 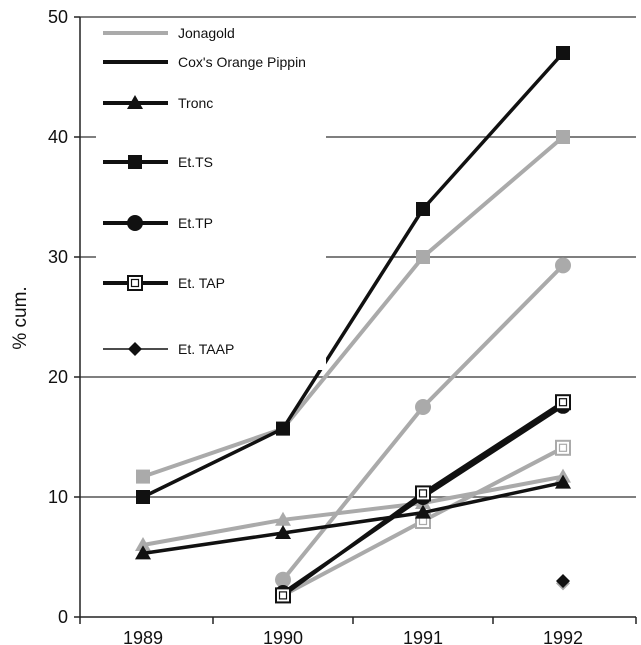 What do you see at coordinates (195, 223) in the screenshot?
I see `legend-label: Et.TP` at bounding box center [195, 223].